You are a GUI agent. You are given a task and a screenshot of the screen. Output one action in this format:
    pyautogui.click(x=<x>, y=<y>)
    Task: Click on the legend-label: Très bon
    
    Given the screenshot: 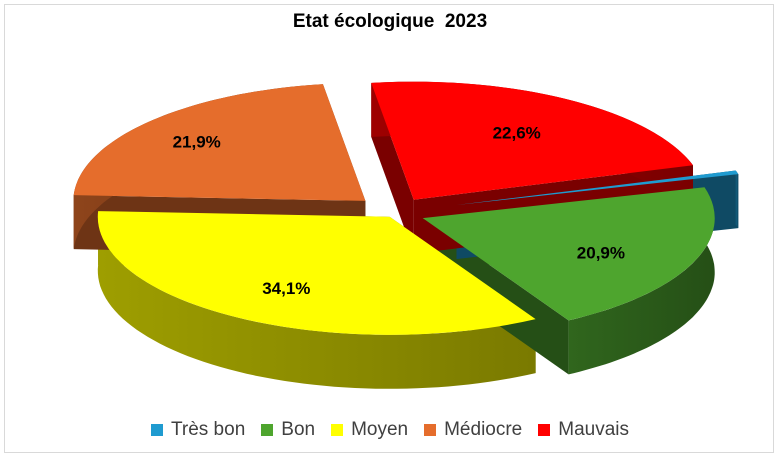 What is the action you would take?
    pyautogui.click(x=208, y=429)
    